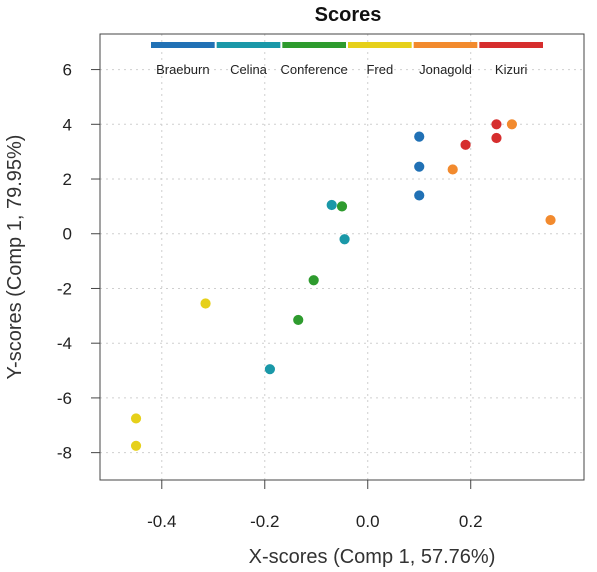 The width and height of the screenshot is (597, 572). I want to click on y-tick-label-1: -6, so click(64, 398).